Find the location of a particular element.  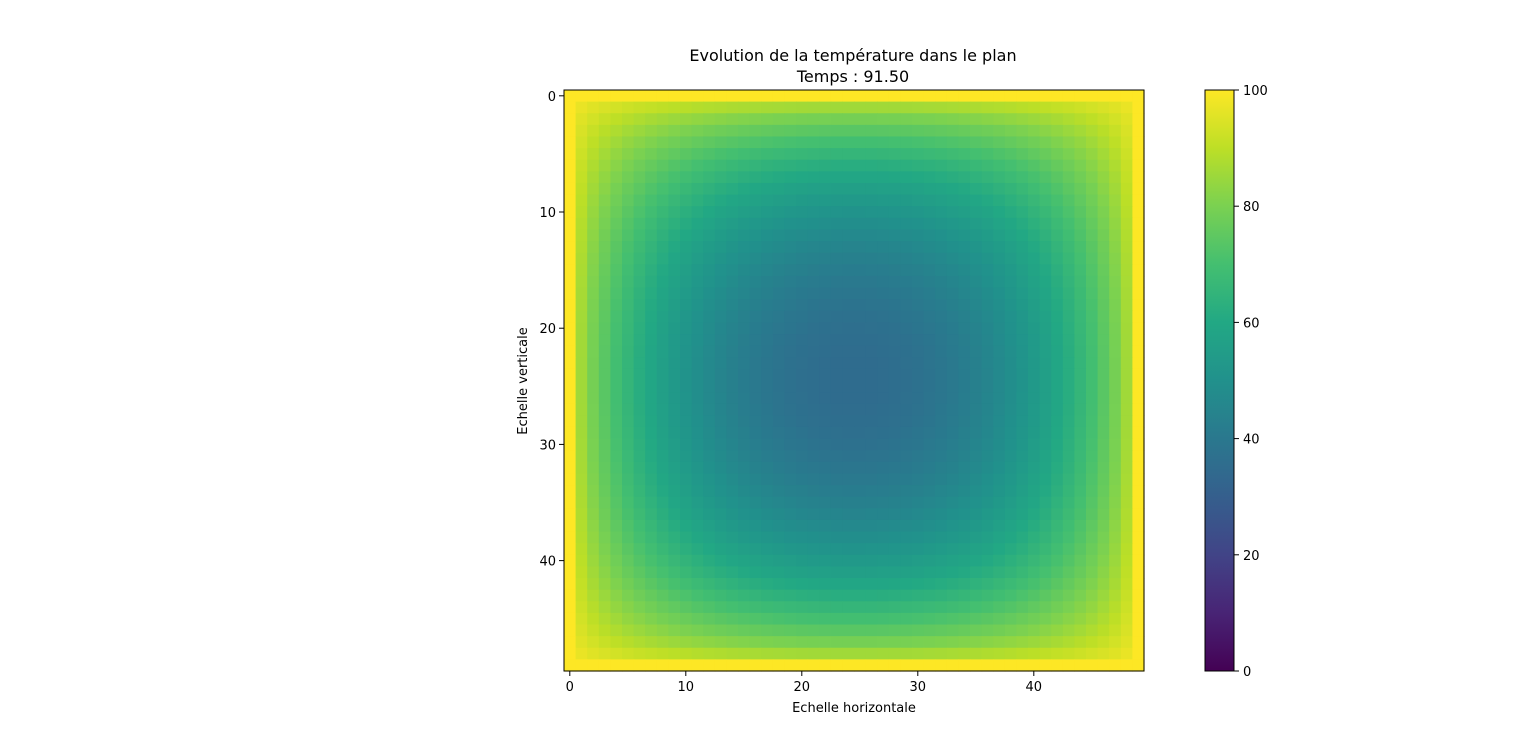

y-tick-label: 40 is located at coordinates (547, 562).